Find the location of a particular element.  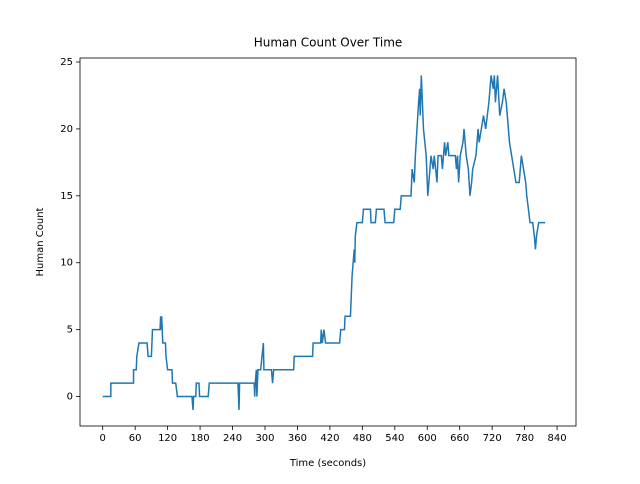

x-tick-label: 840 is located at coordinates (557, 438).